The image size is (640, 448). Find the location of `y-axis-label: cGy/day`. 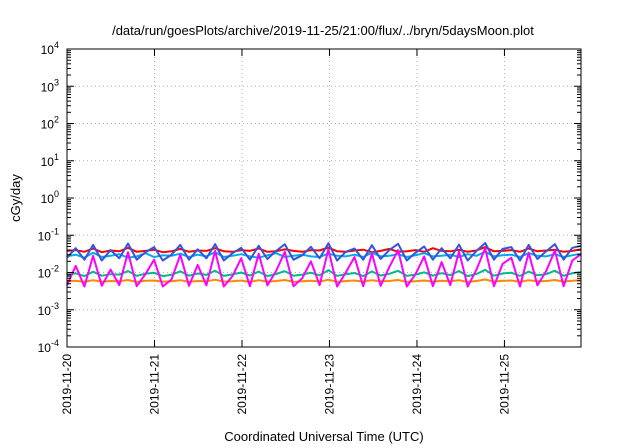

y-axis-label: cGy/day is located at coordinates (15, 198).